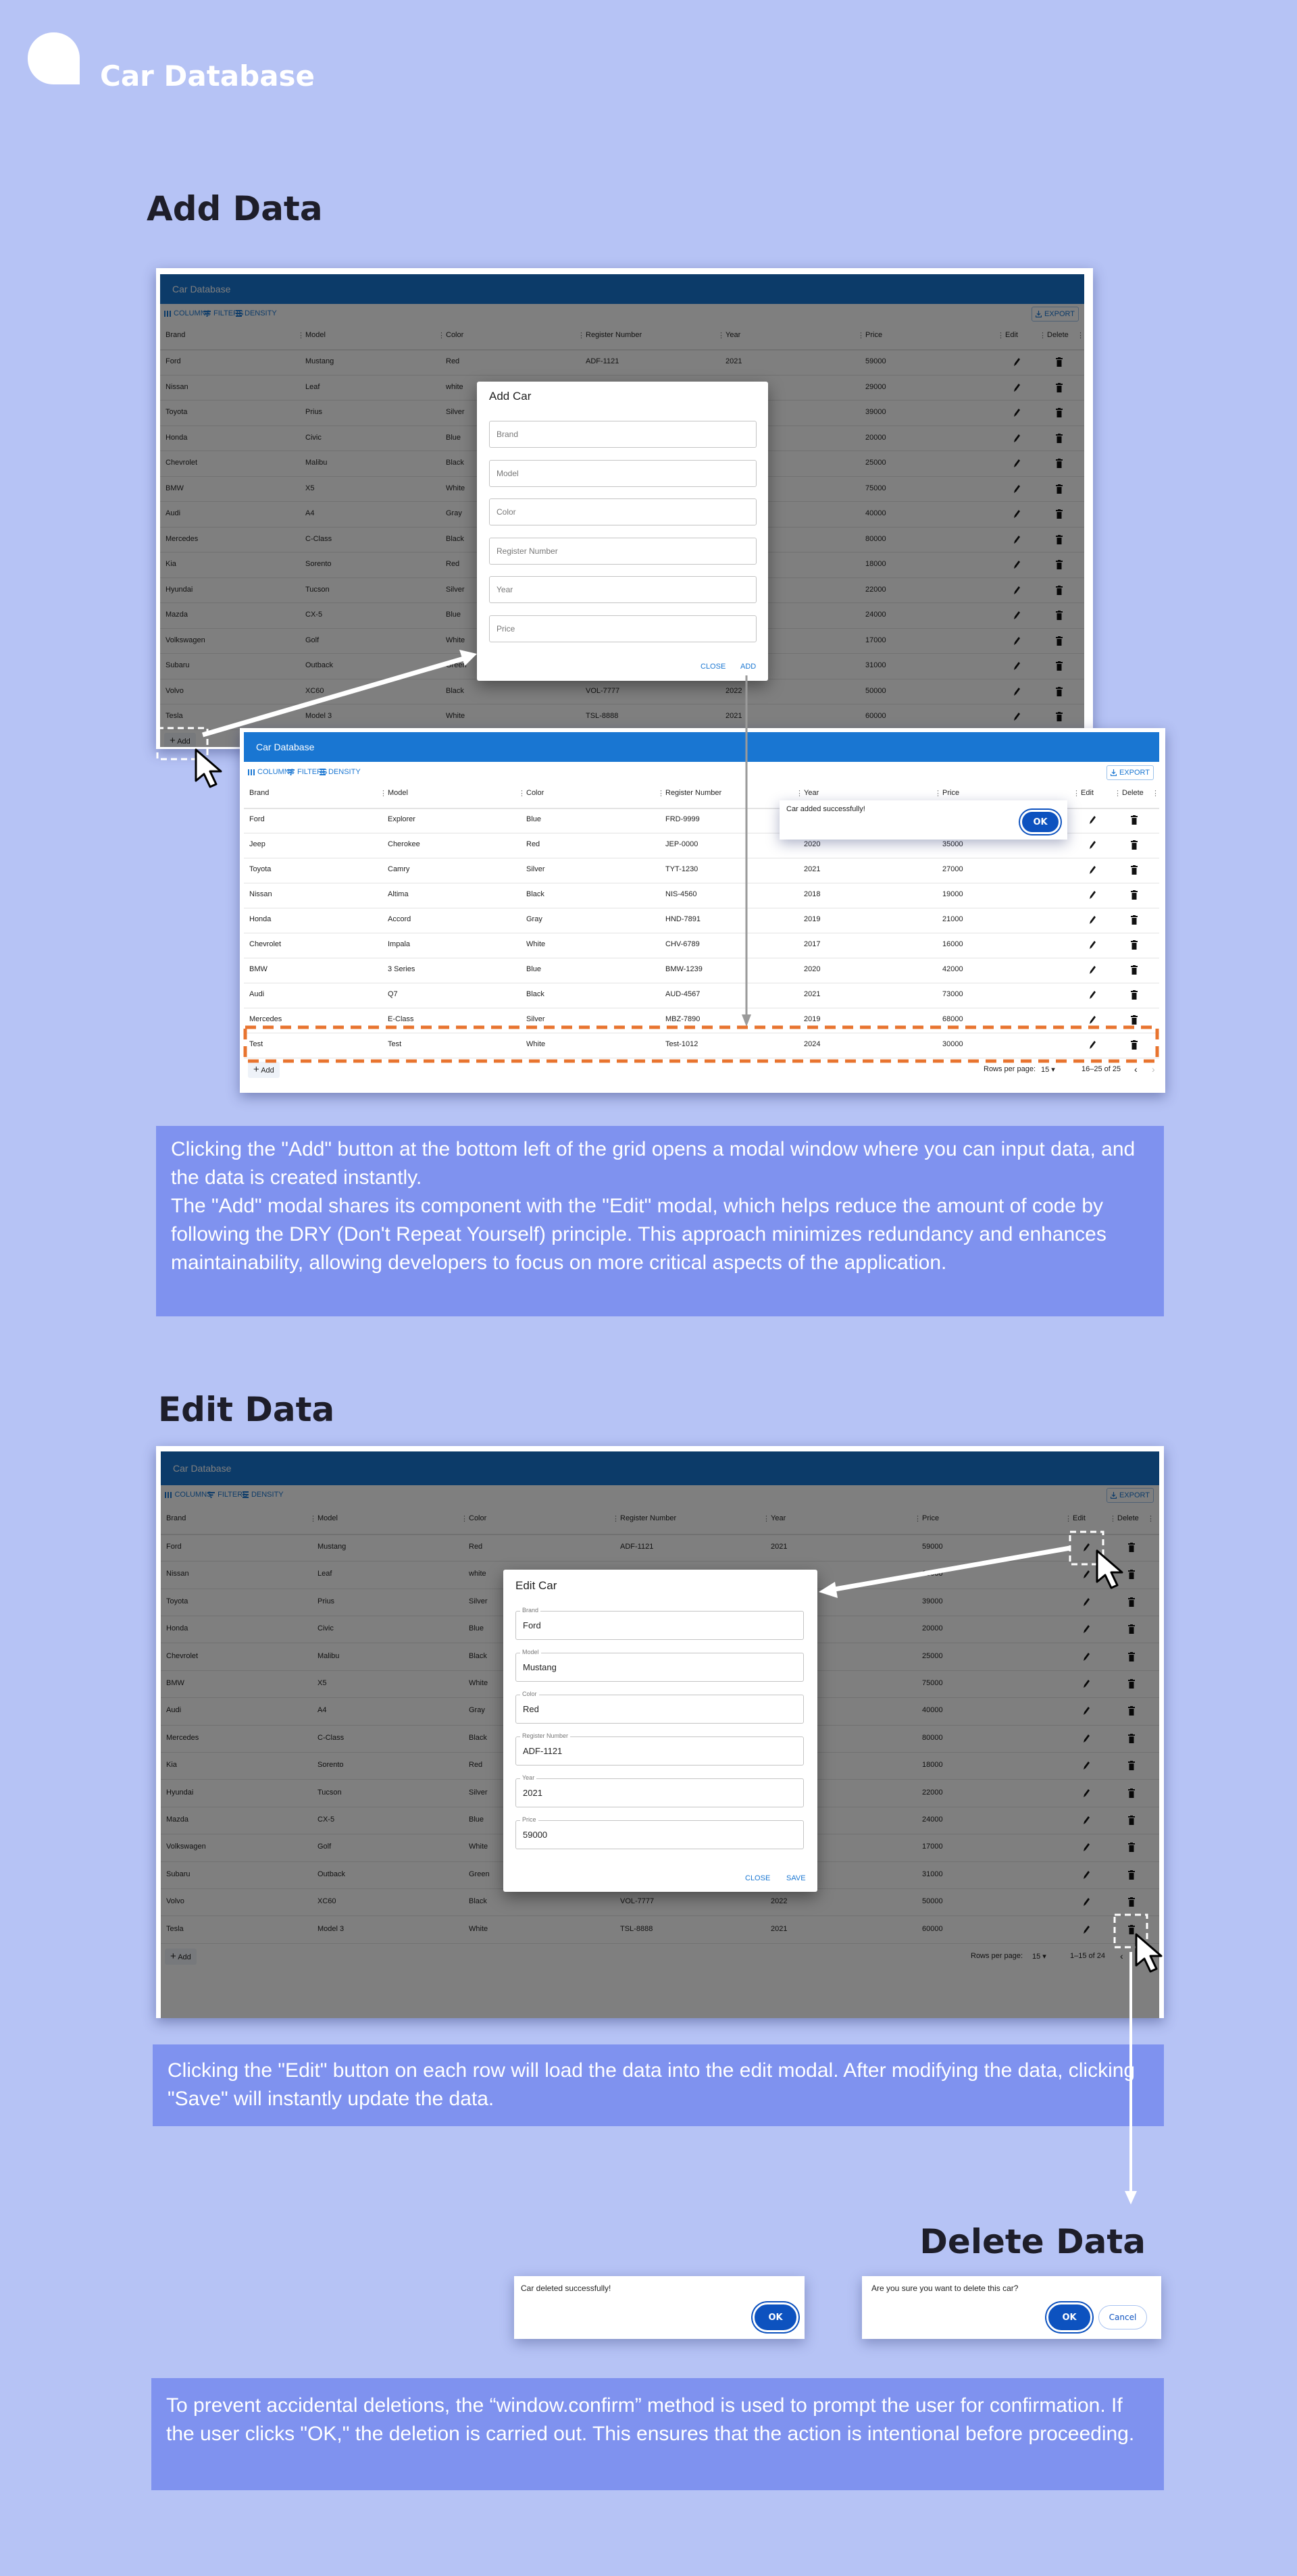 This screenshot has width=1297, height=2576. What do you see at coordinates (659, 1749) in the screenshot?
I see `edit-field-register-number: Register Number ADF-1121` at bounding box center [659, 1749].